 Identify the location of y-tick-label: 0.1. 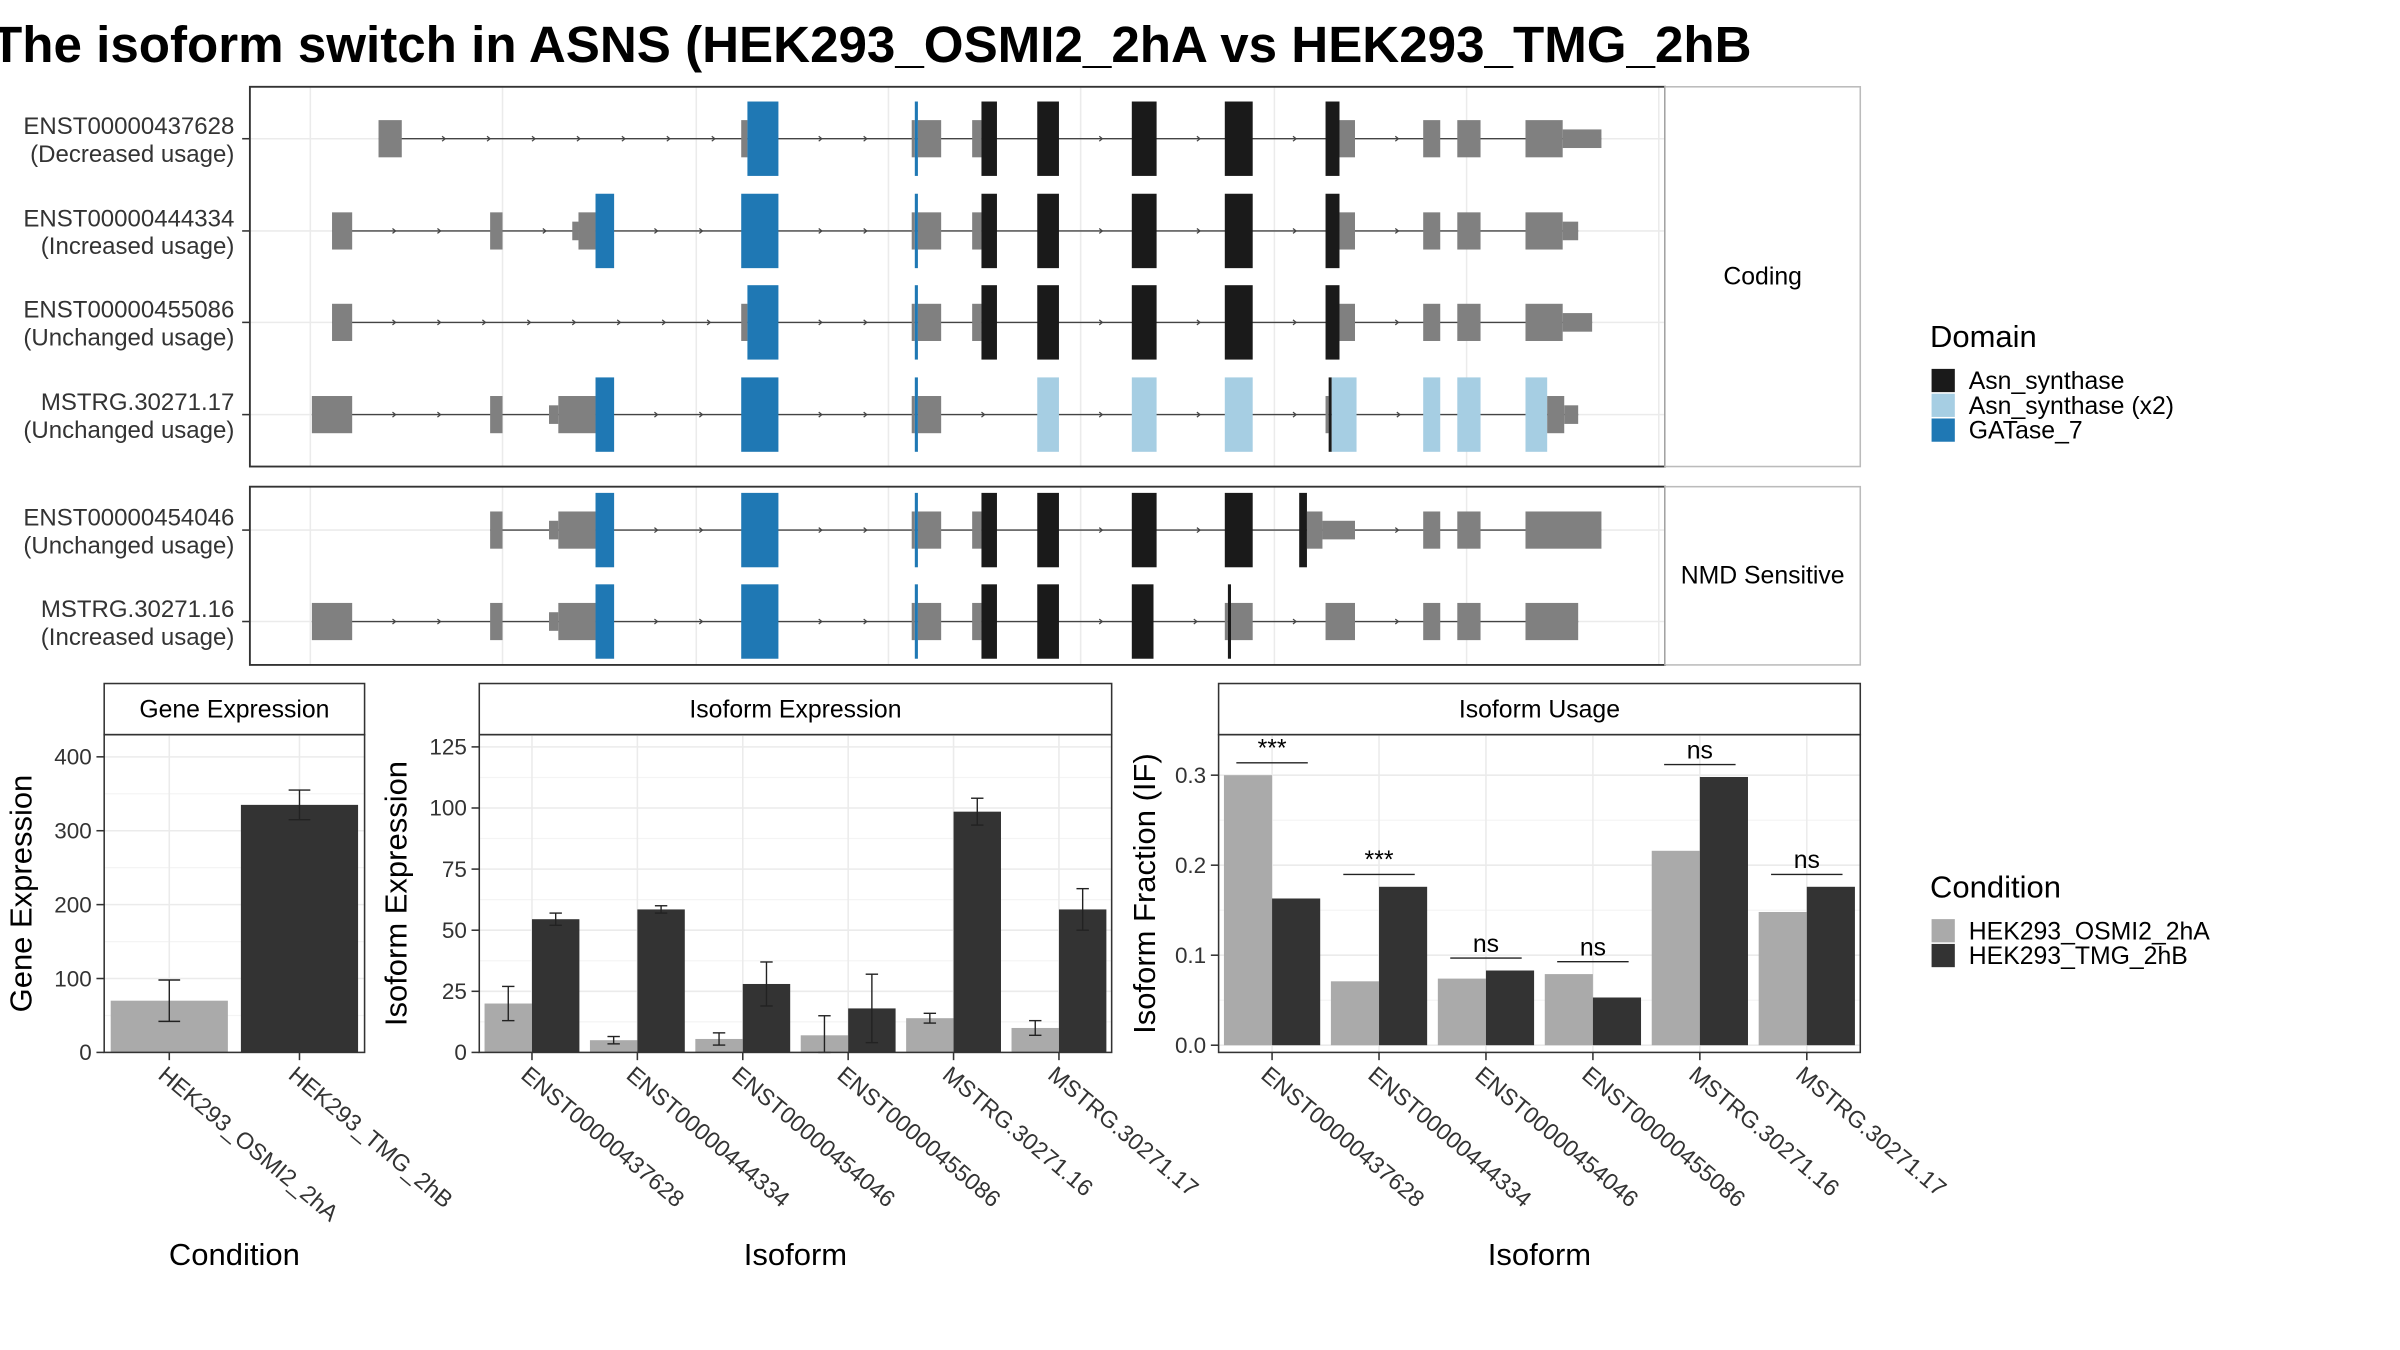
(1190, 955).